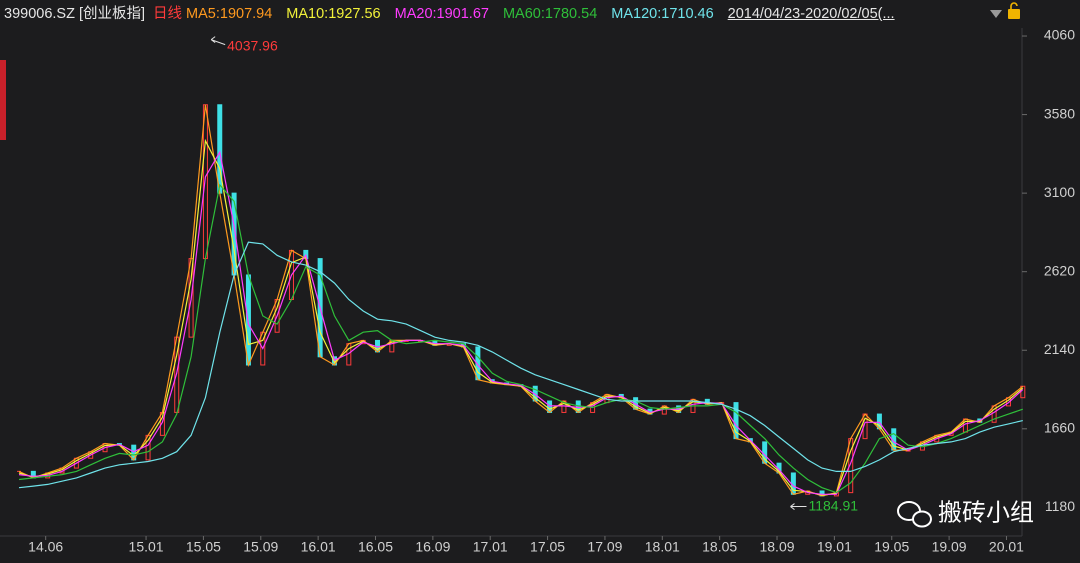 The height and width of the screenshot is (563, 1080). What do you see at coordinates (1059, 349) in the screenshot?
I see `y-tick-label: 2140` at bounding box center [1059, 349].